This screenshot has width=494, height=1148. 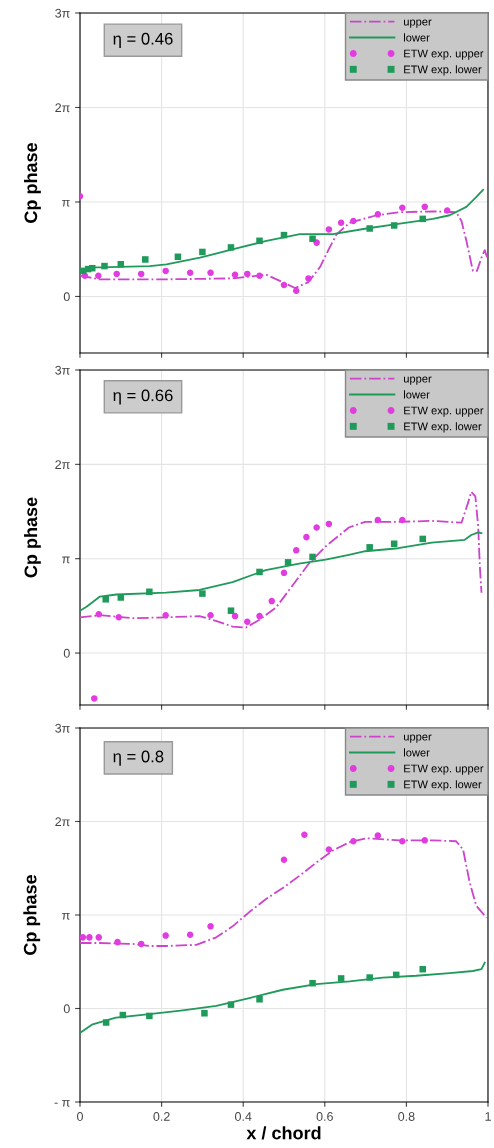 What do you see at coordinates (324, 1116) in the screenshot?
I see `x-tick-label: 0.6` at bounding box center [324, 1116].